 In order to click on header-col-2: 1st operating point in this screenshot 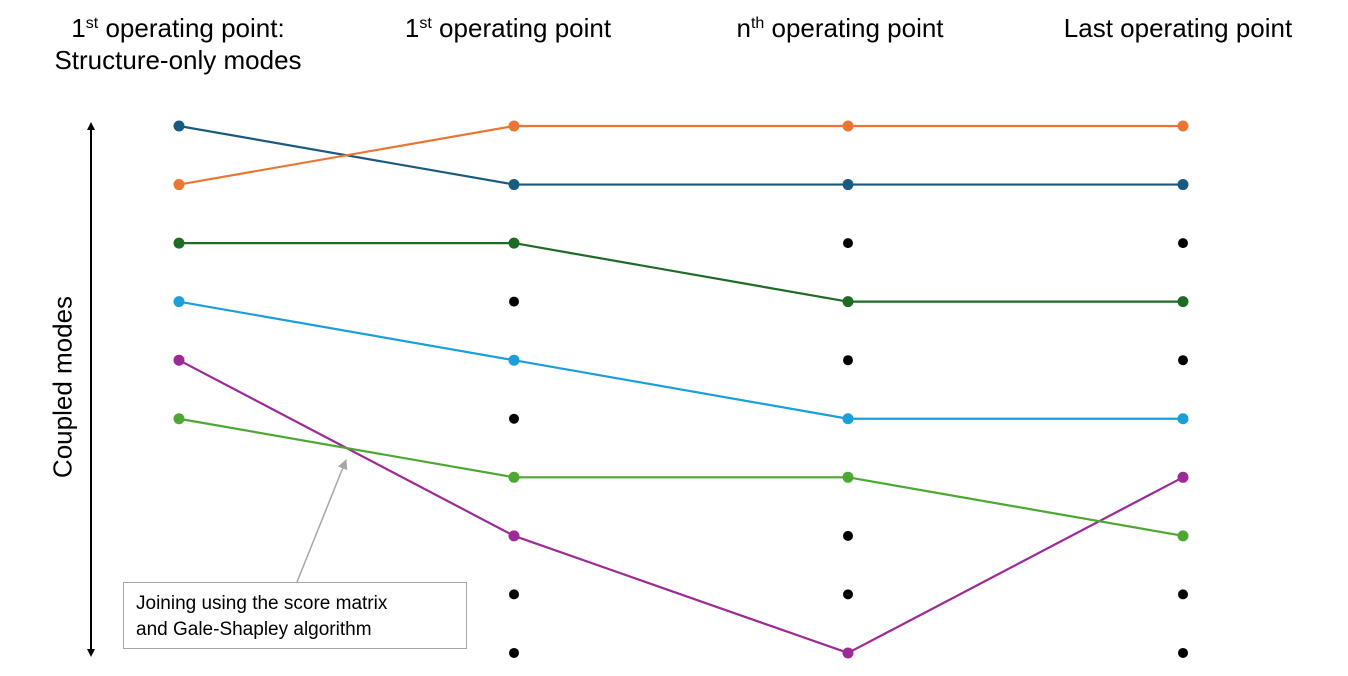, I will do `click(508, 28)`.